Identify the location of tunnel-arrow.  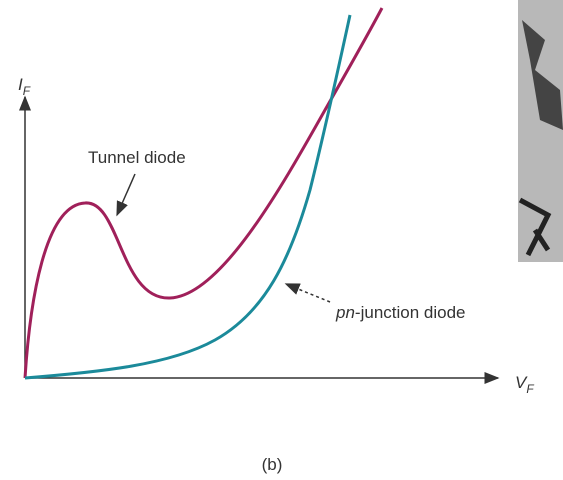
(126, 195).